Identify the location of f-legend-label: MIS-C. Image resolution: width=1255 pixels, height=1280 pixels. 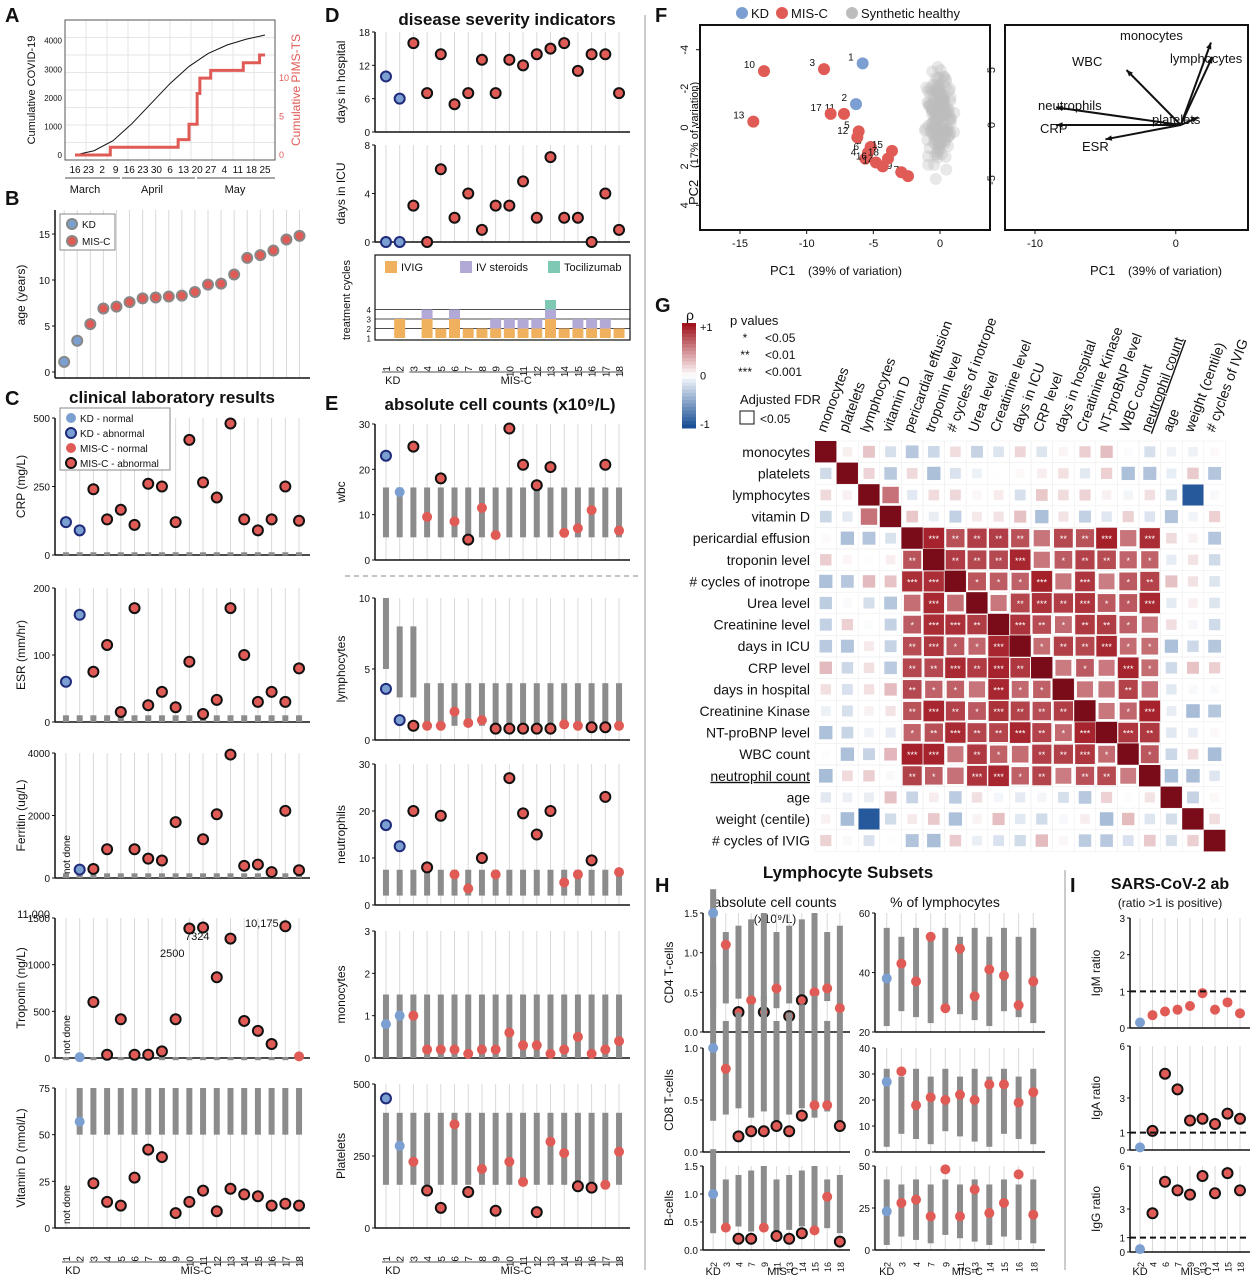
(809, 13).